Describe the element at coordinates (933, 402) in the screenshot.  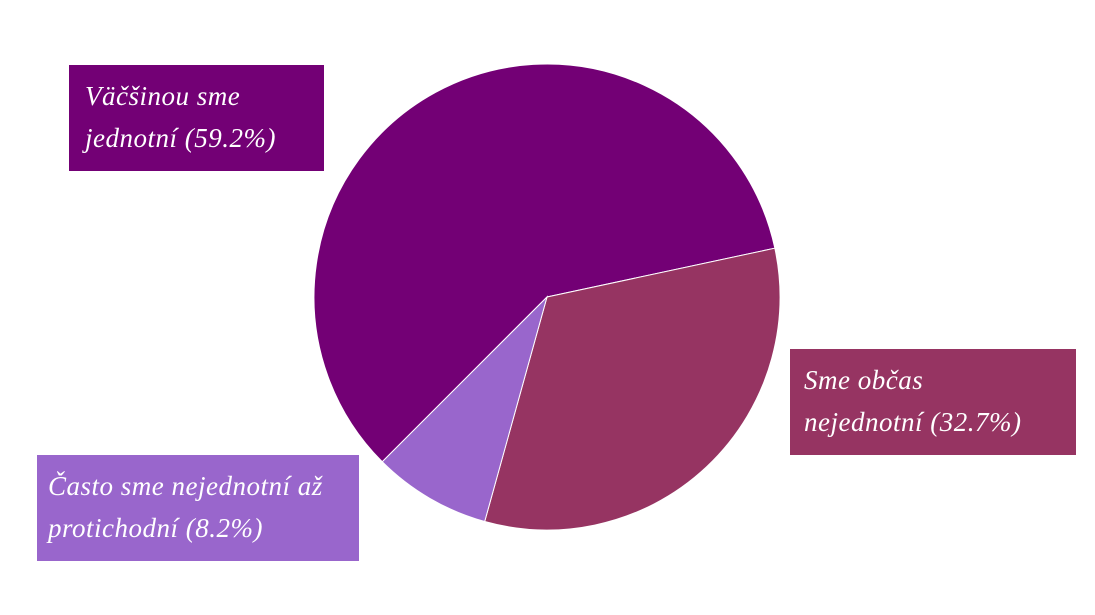
I see `slice-label: Sme občas nejednotní (32.7%)` at that location.